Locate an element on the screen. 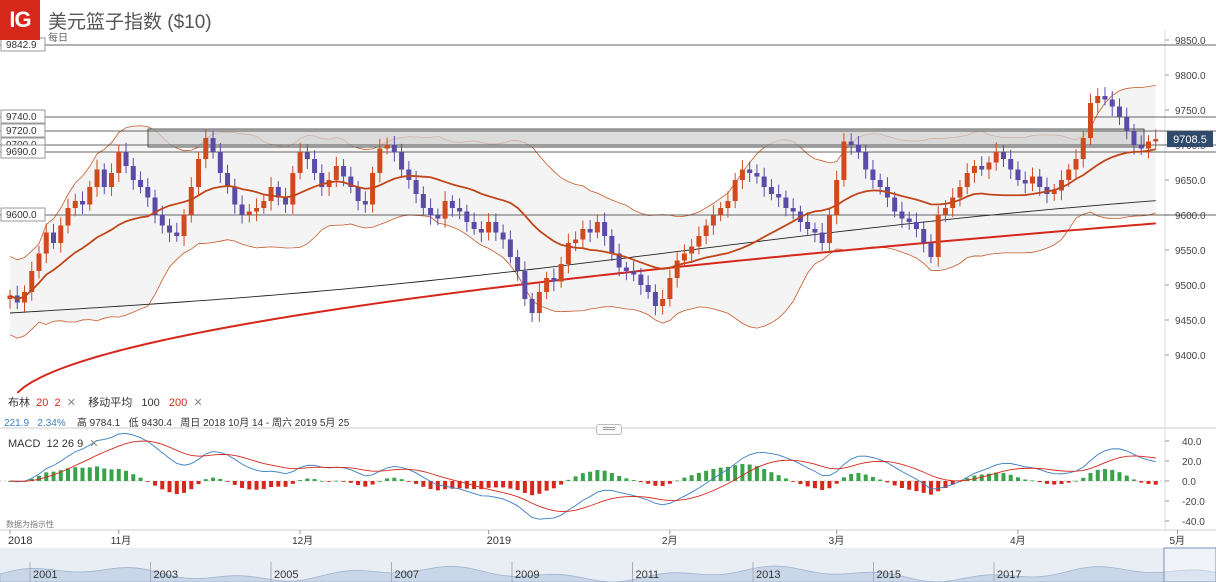 Image resolution: width=1216 pixels, height=582 pixels. chart-title: 美元篮子指数 ($10) is located at coordinates (130, 22).